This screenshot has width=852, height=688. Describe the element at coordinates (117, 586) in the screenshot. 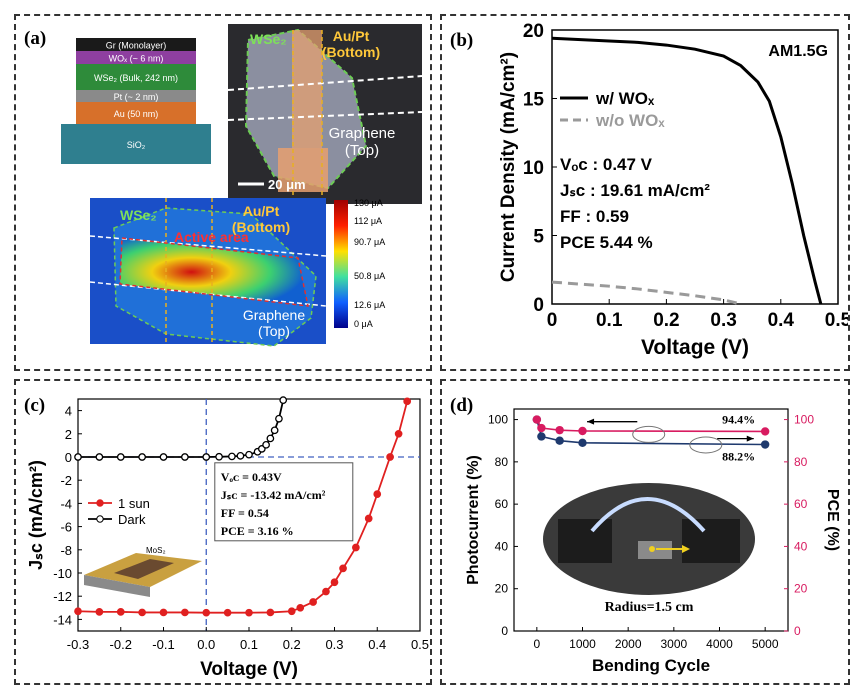

I see `device-substrate` at that location.